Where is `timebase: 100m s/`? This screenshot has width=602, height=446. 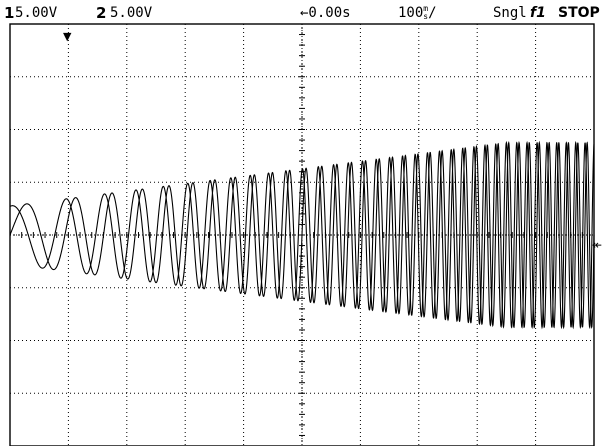
timebase: 100m s/ is located at coordinates (417, 13).